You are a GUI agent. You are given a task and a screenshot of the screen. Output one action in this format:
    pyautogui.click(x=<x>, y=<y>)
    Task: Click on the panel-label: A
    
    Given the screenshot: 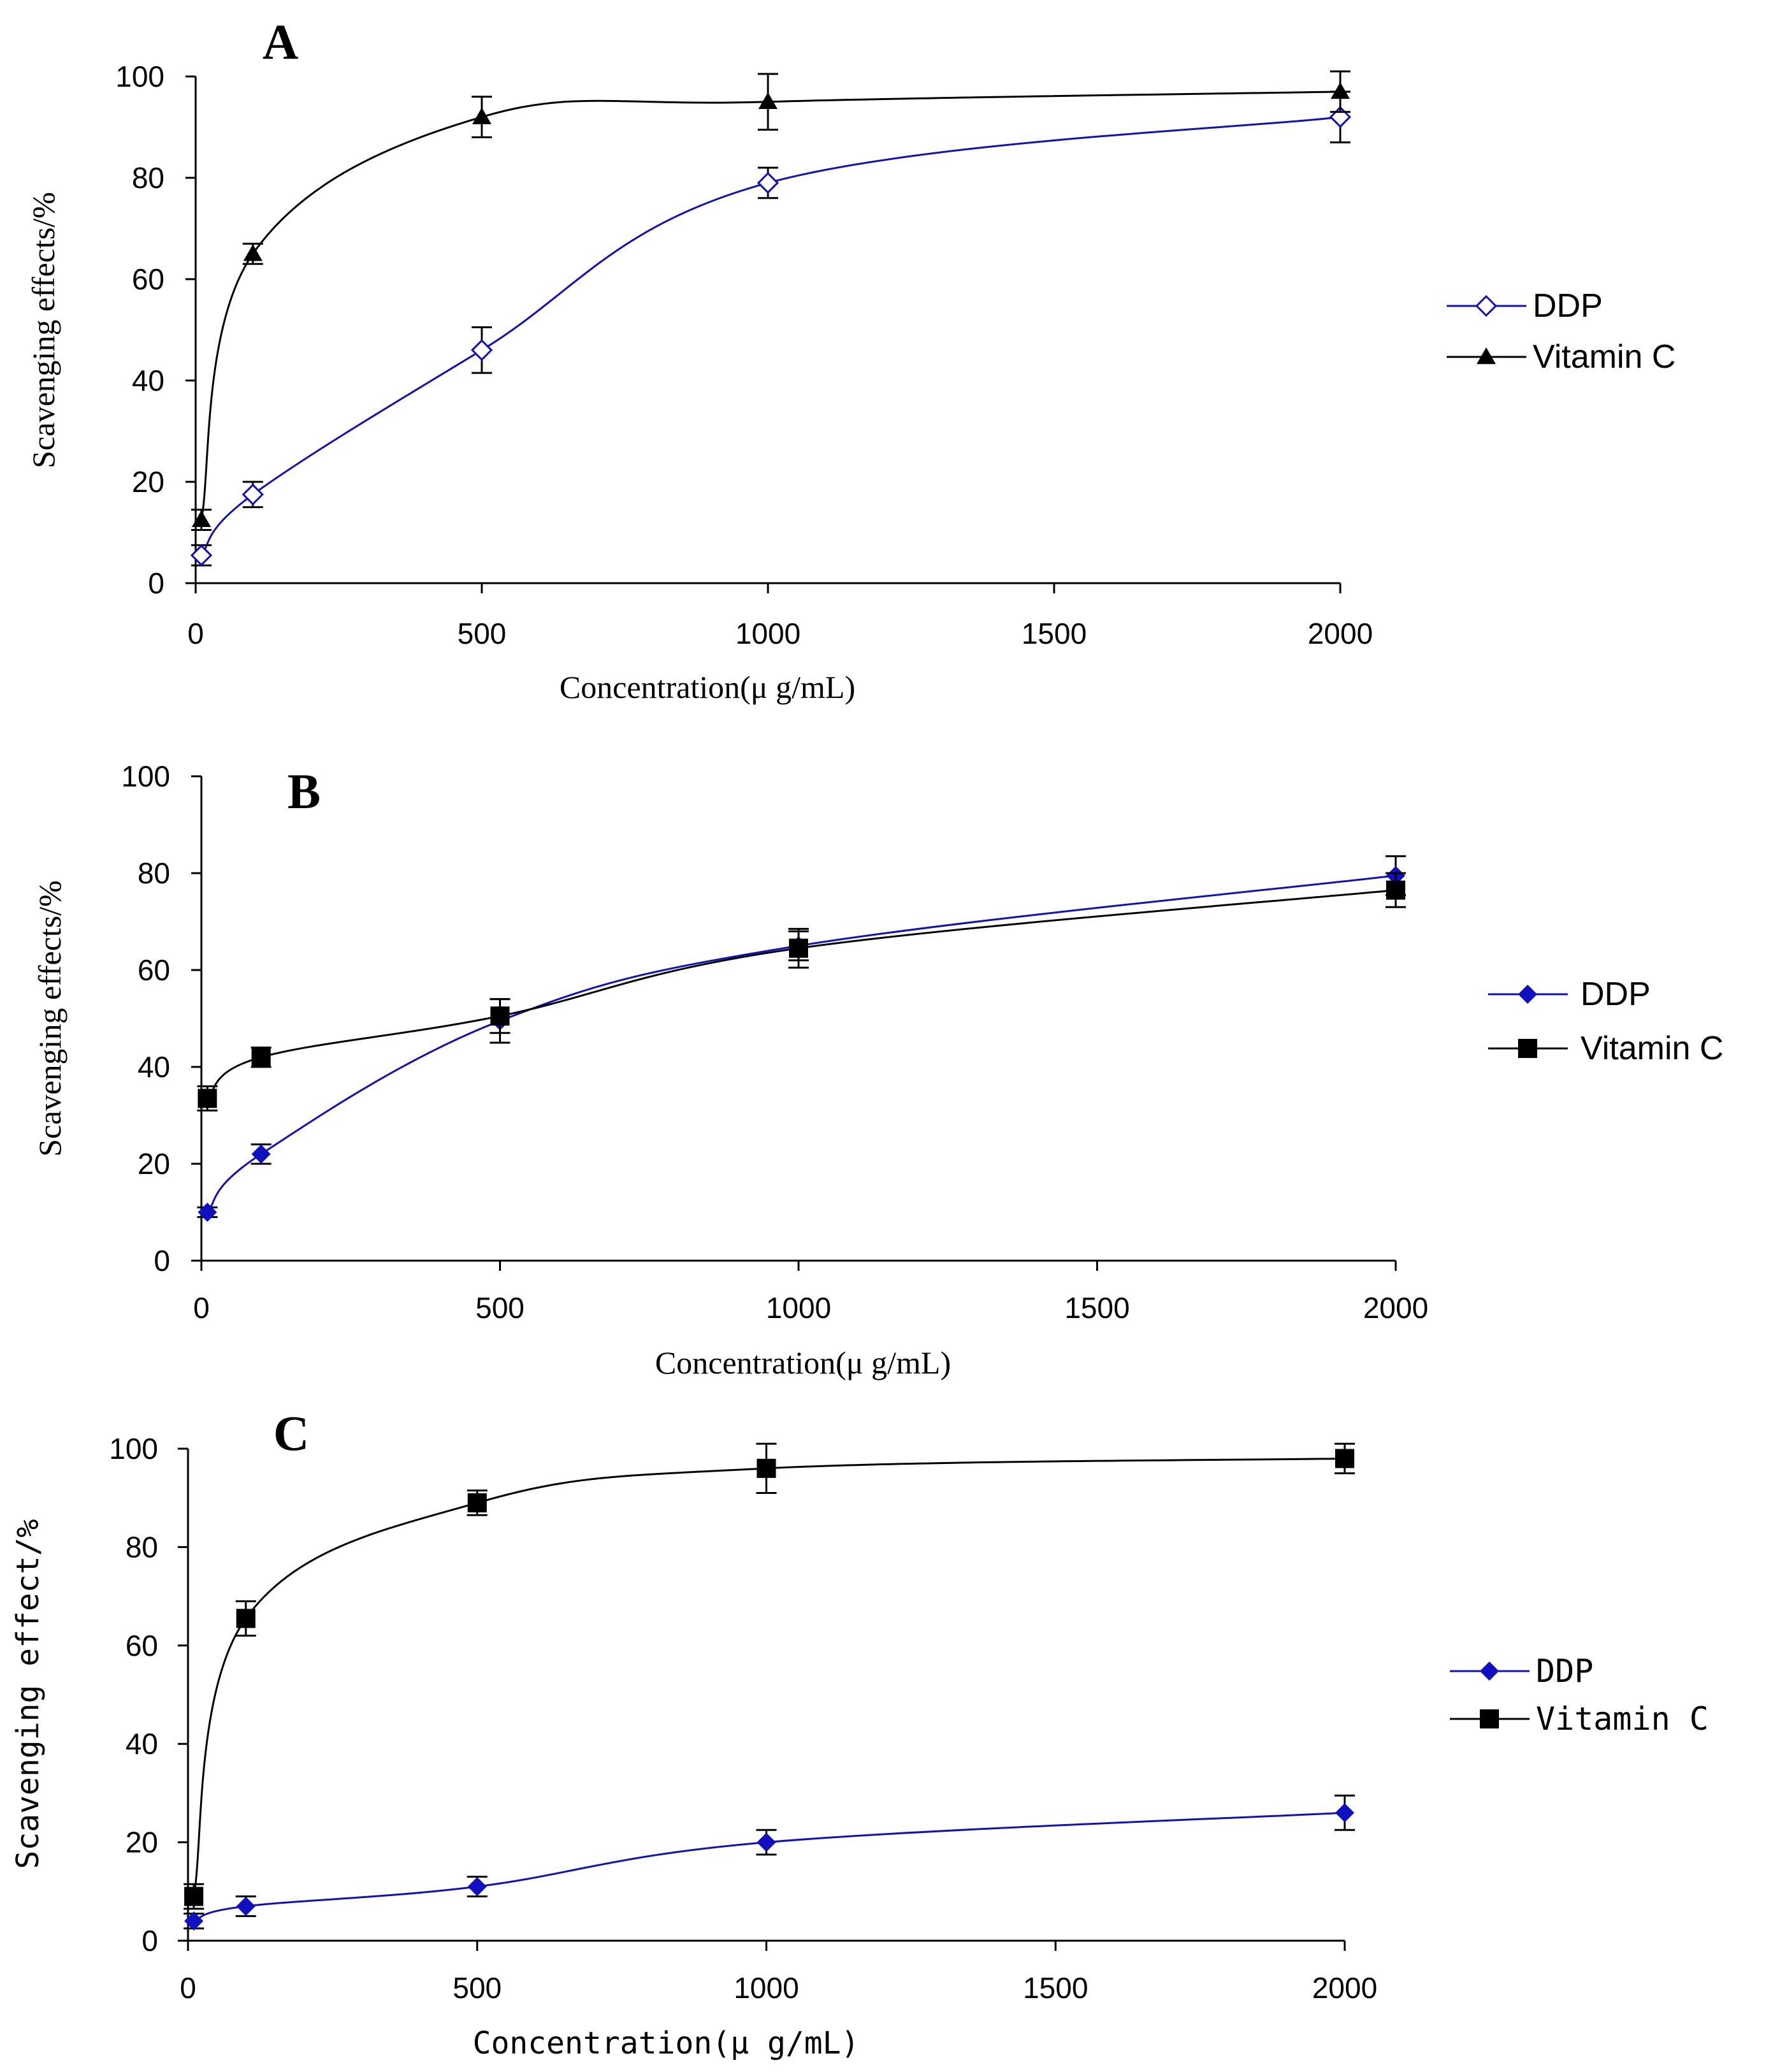 What is the action you would take?
    pyautogui.click(x=280, y=41)
    